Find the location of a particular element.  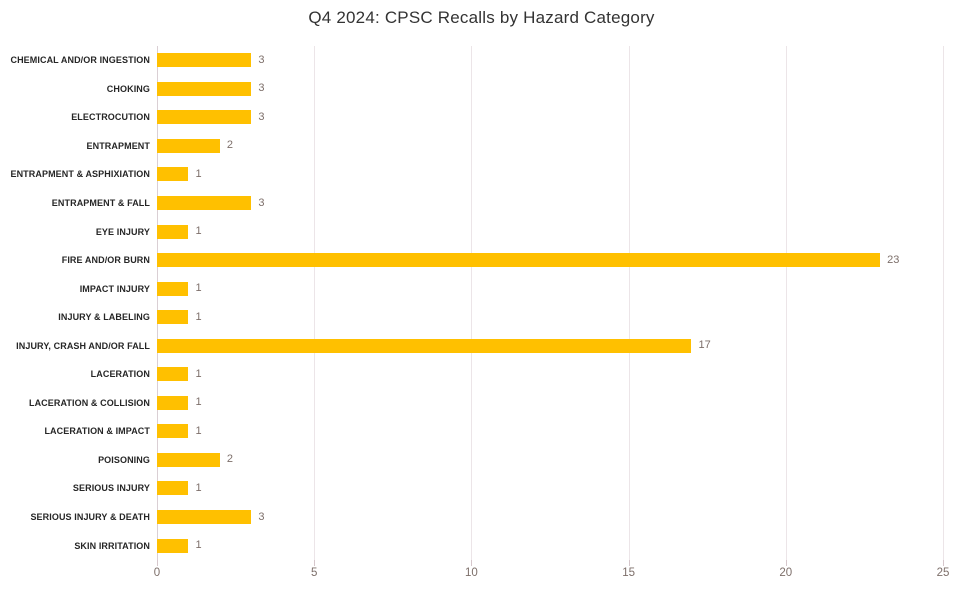

chart-title: Q4 2024: CPSC Recalls by Hazard Category is located at coordinates (481, 17).